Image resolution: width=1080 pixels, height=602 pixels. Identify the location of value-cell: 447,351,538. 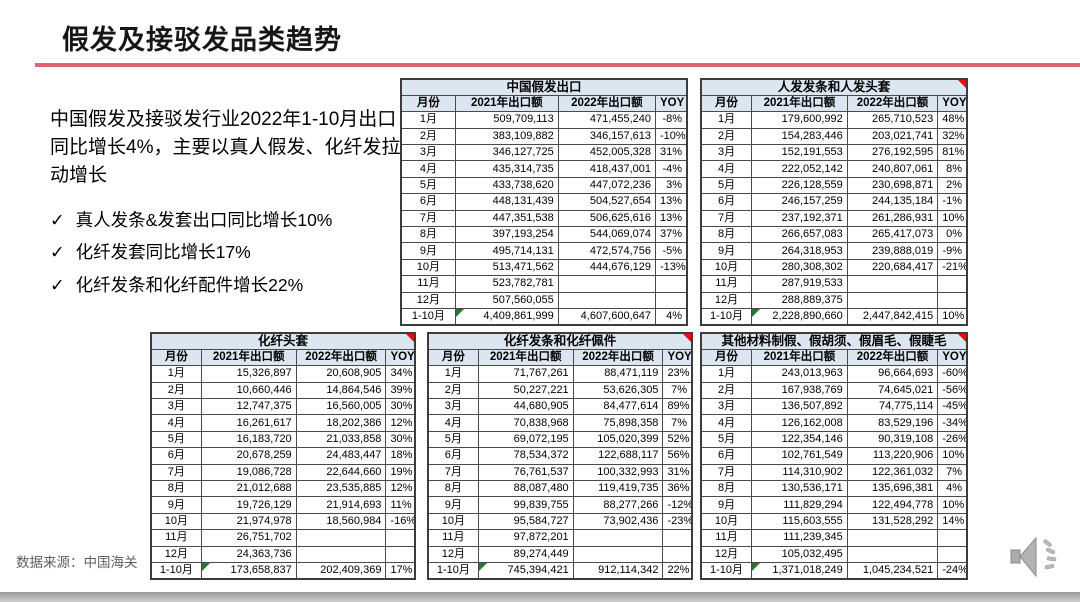
(506, 218).